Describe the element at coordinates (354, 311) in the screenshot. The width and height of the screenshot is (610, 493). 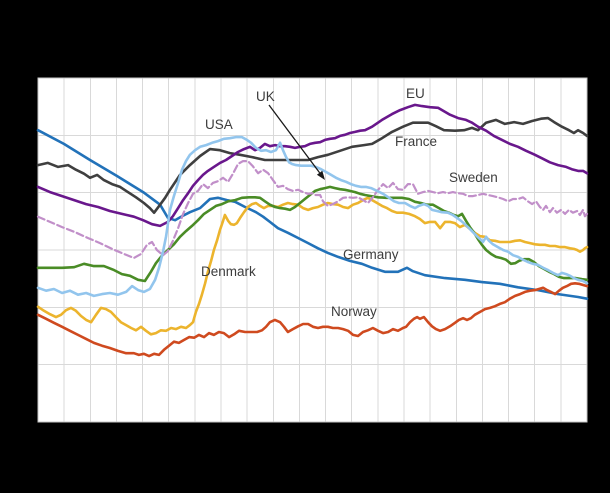
I see `series-label-norway: Norway` at that location.